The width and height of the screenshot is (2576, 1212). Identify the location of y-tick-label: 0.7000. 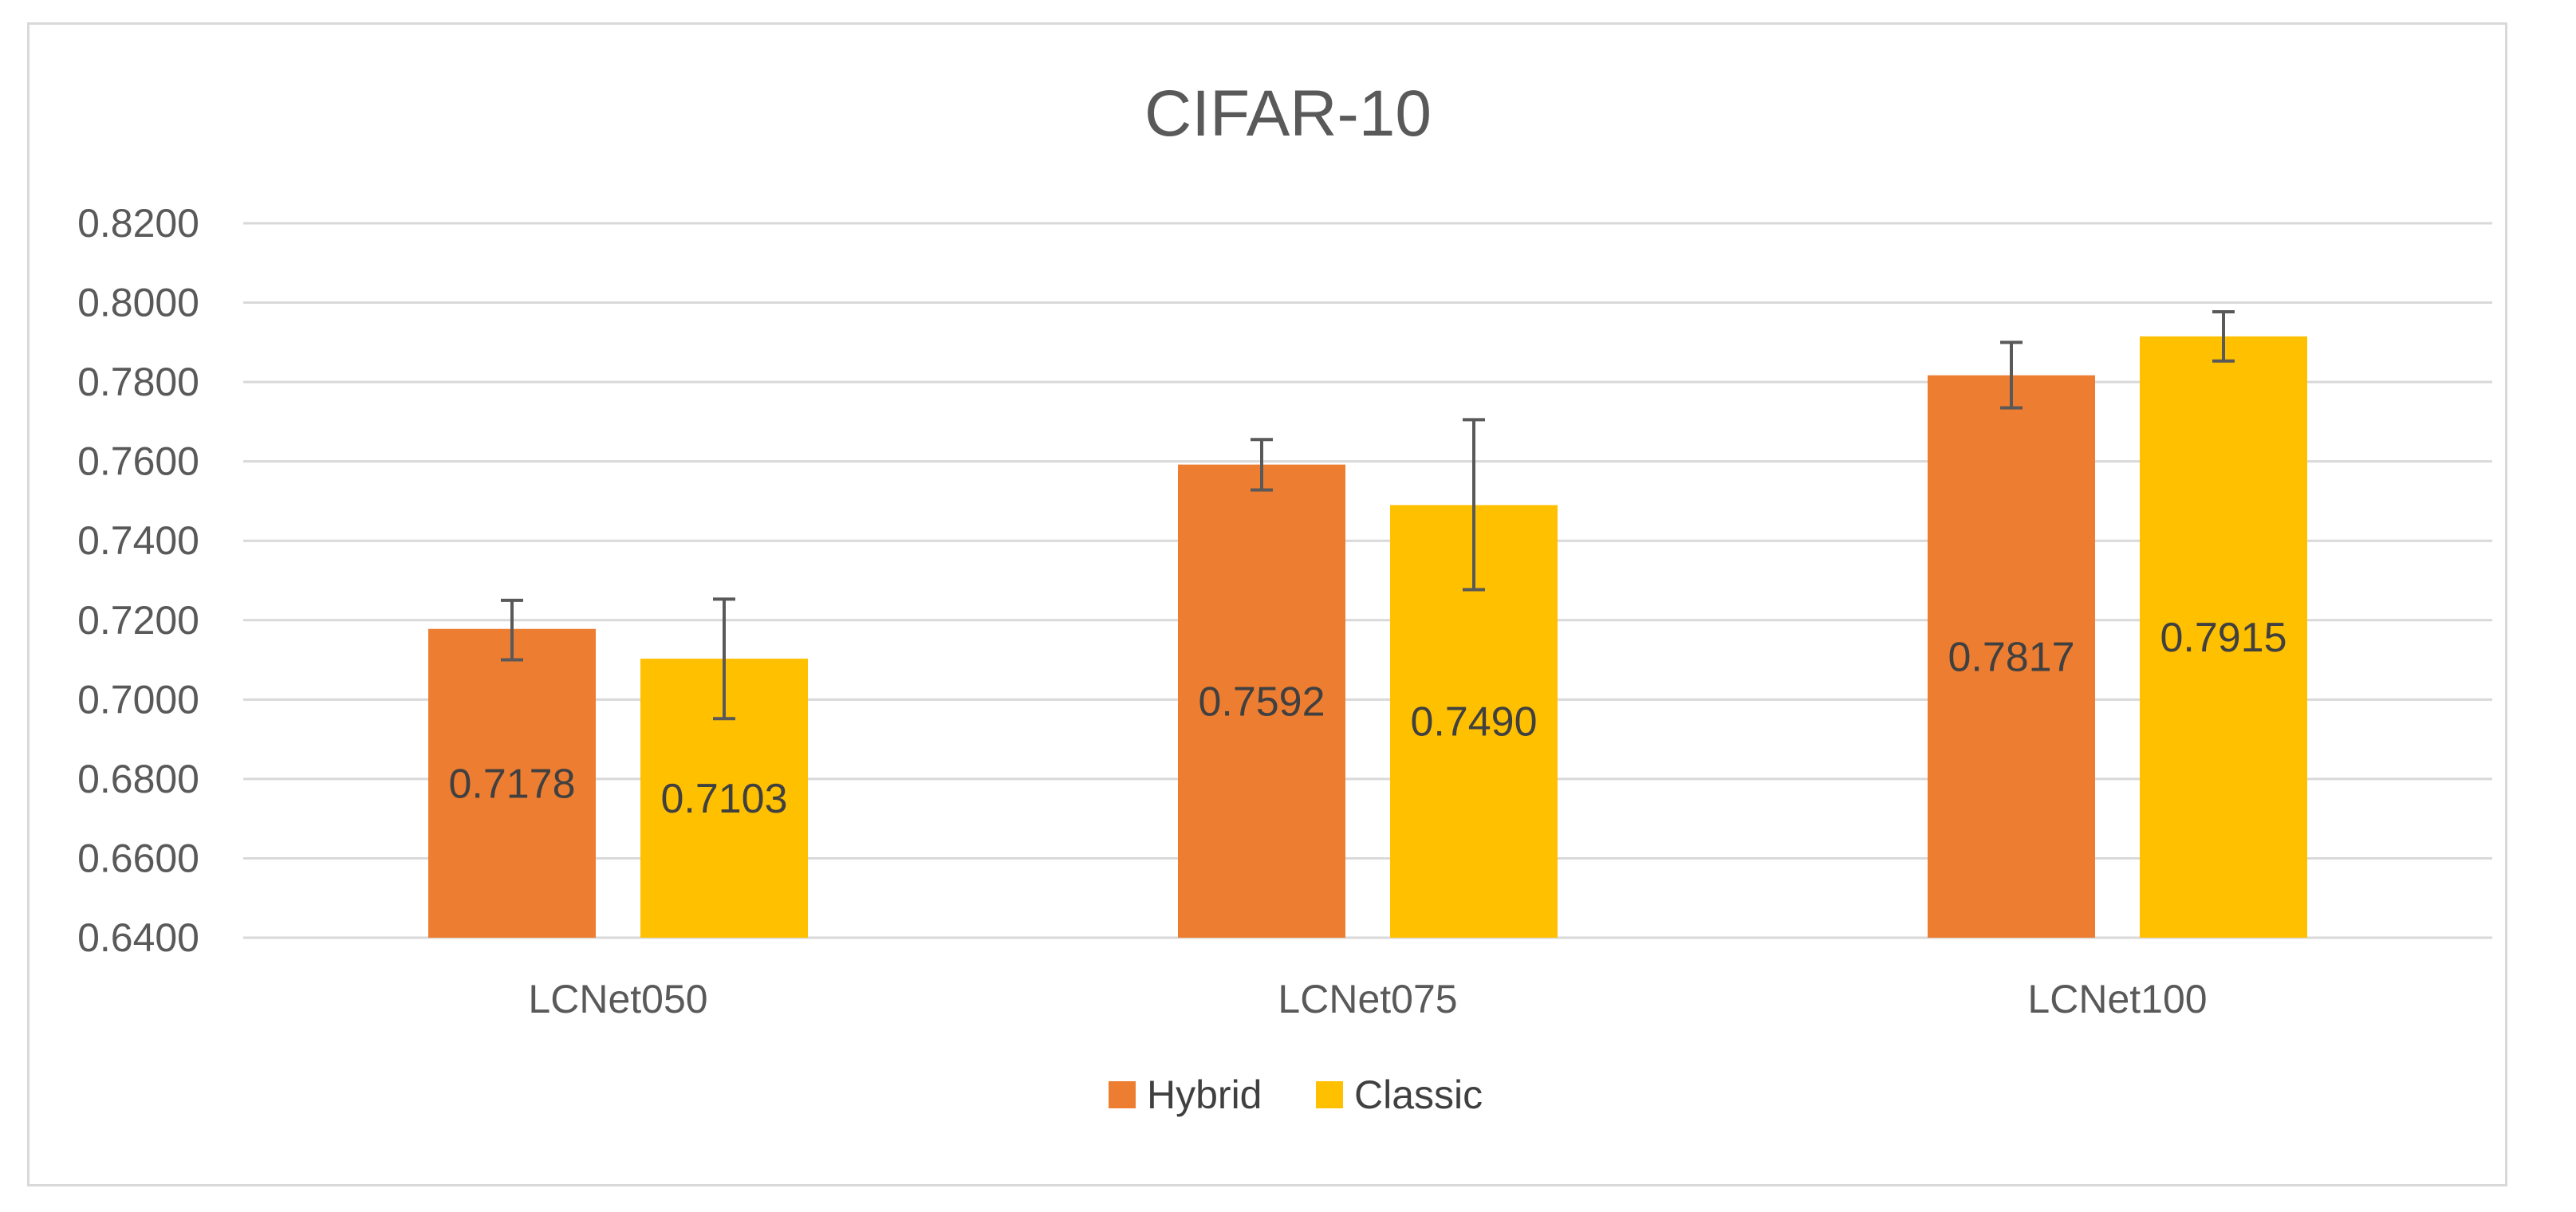
(138, 700).